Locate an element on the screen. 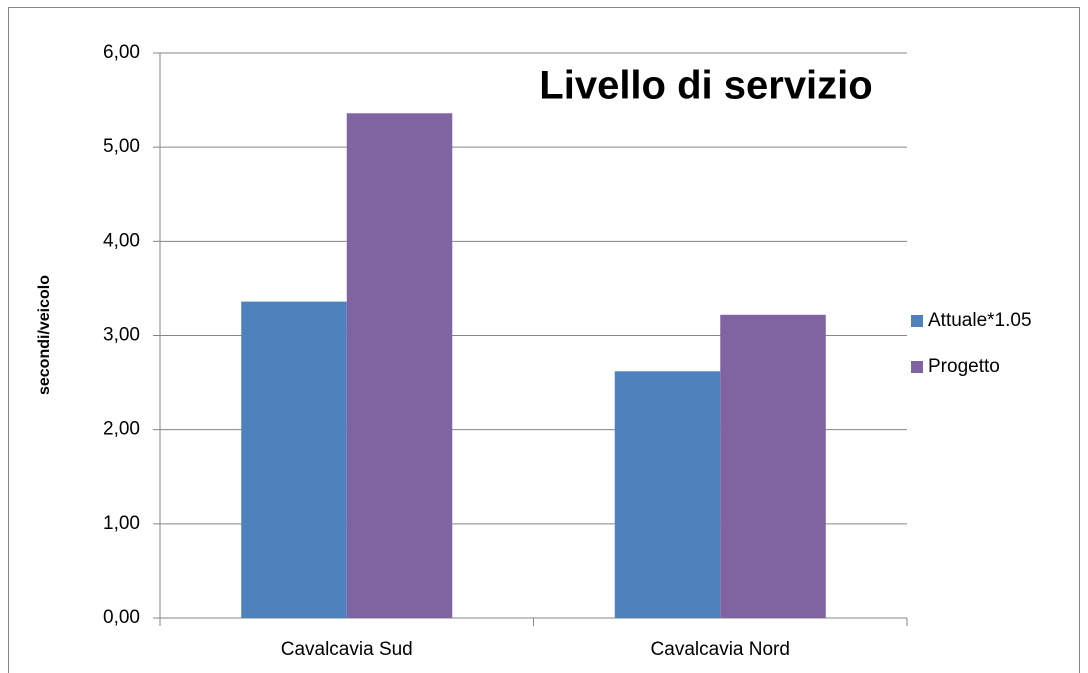  y-tick-label: 5,00 is located at coordinates (121, 146).